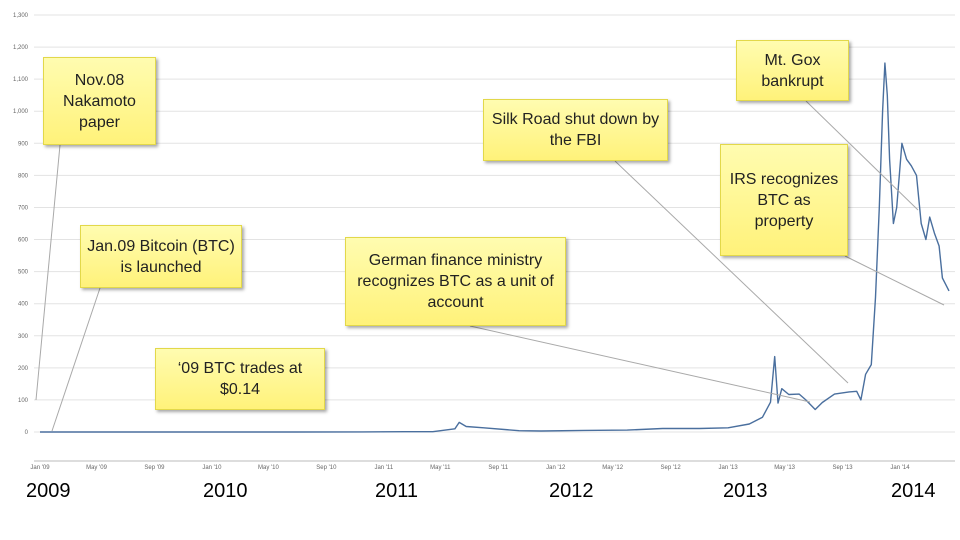 Image resolution: width=960 pixels, height=540 pixels. Describe the element at coordinates (225, 491) in the screenshot. I see `year-label-2010: 2010` at that location.